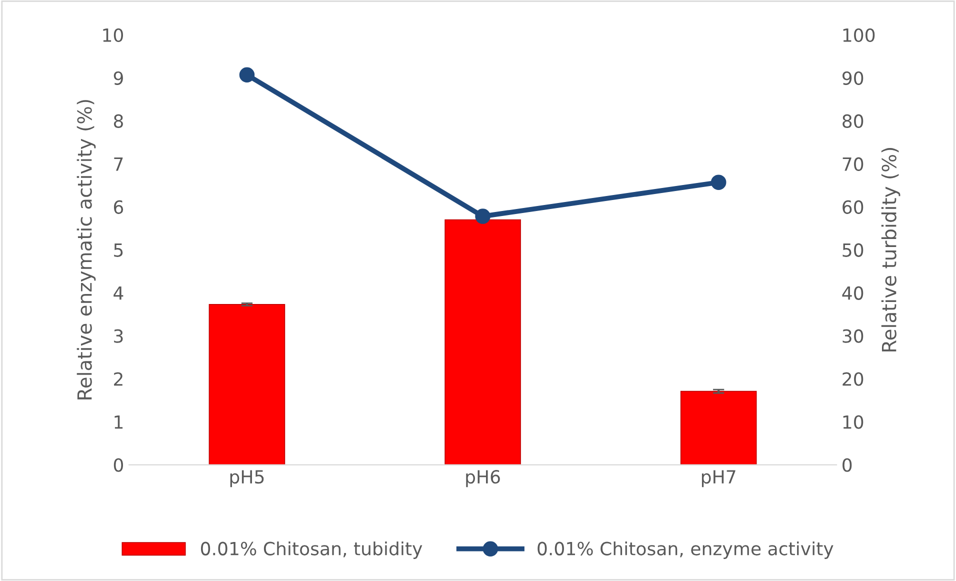  I want to click on x-tick-label: pH6, so click(483, 479).